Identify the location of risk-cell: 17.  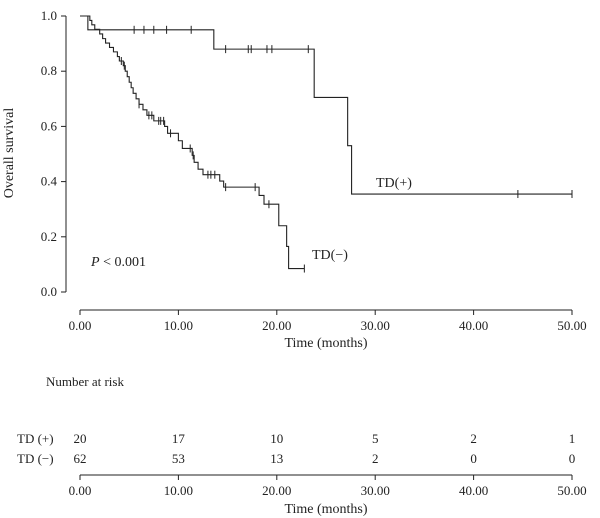
(179, 438).